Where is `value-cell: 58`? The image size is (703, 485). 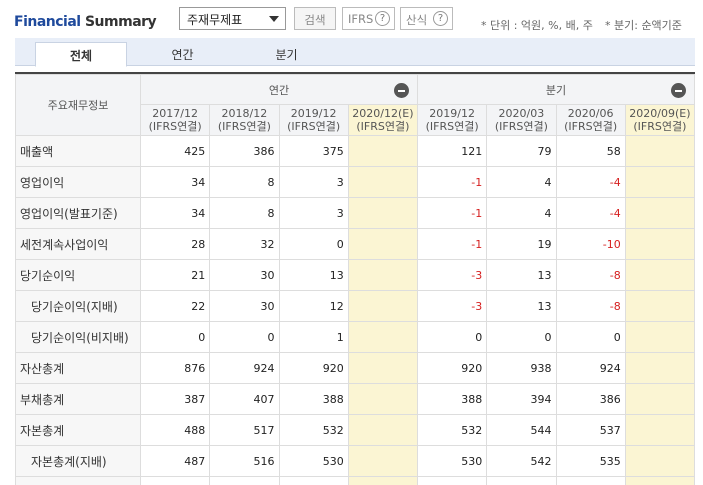
value-cell: 58 is located at coordinates (590, 151).